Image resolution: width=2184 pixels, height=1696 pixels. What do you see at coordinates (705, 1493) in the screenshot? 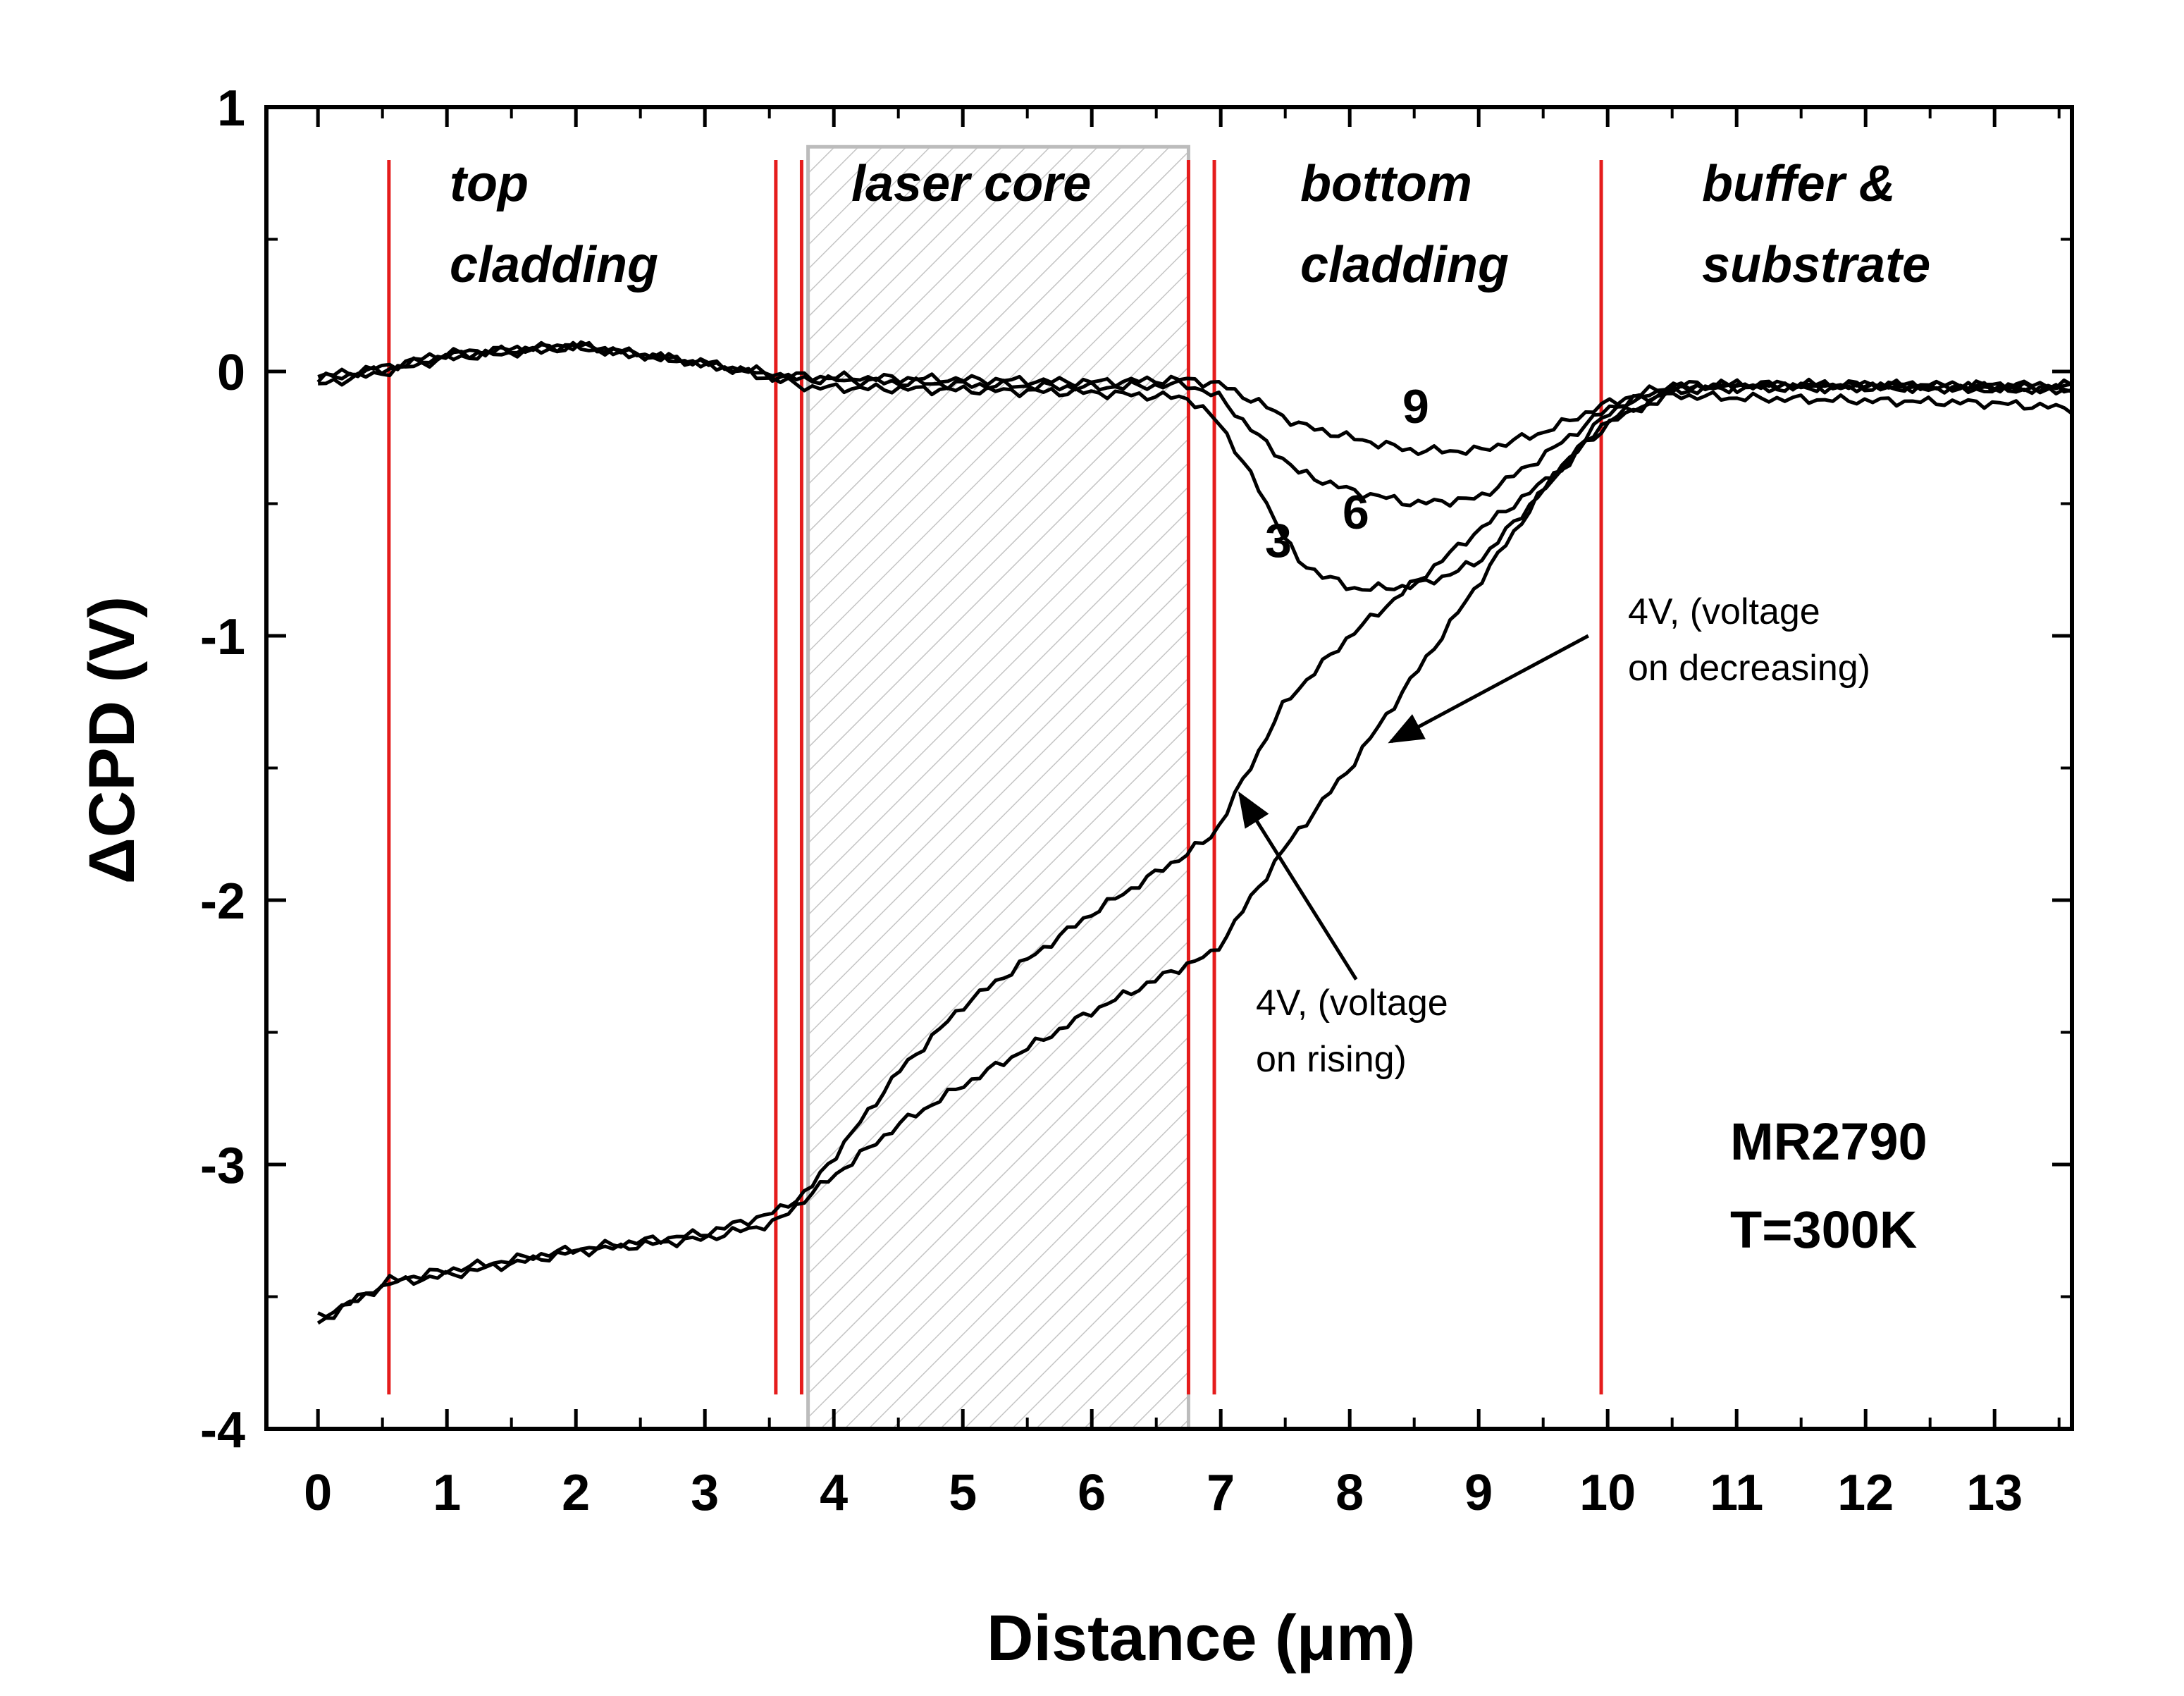
I see `x-tick-label: 3` at bounding box center [705, 1493].